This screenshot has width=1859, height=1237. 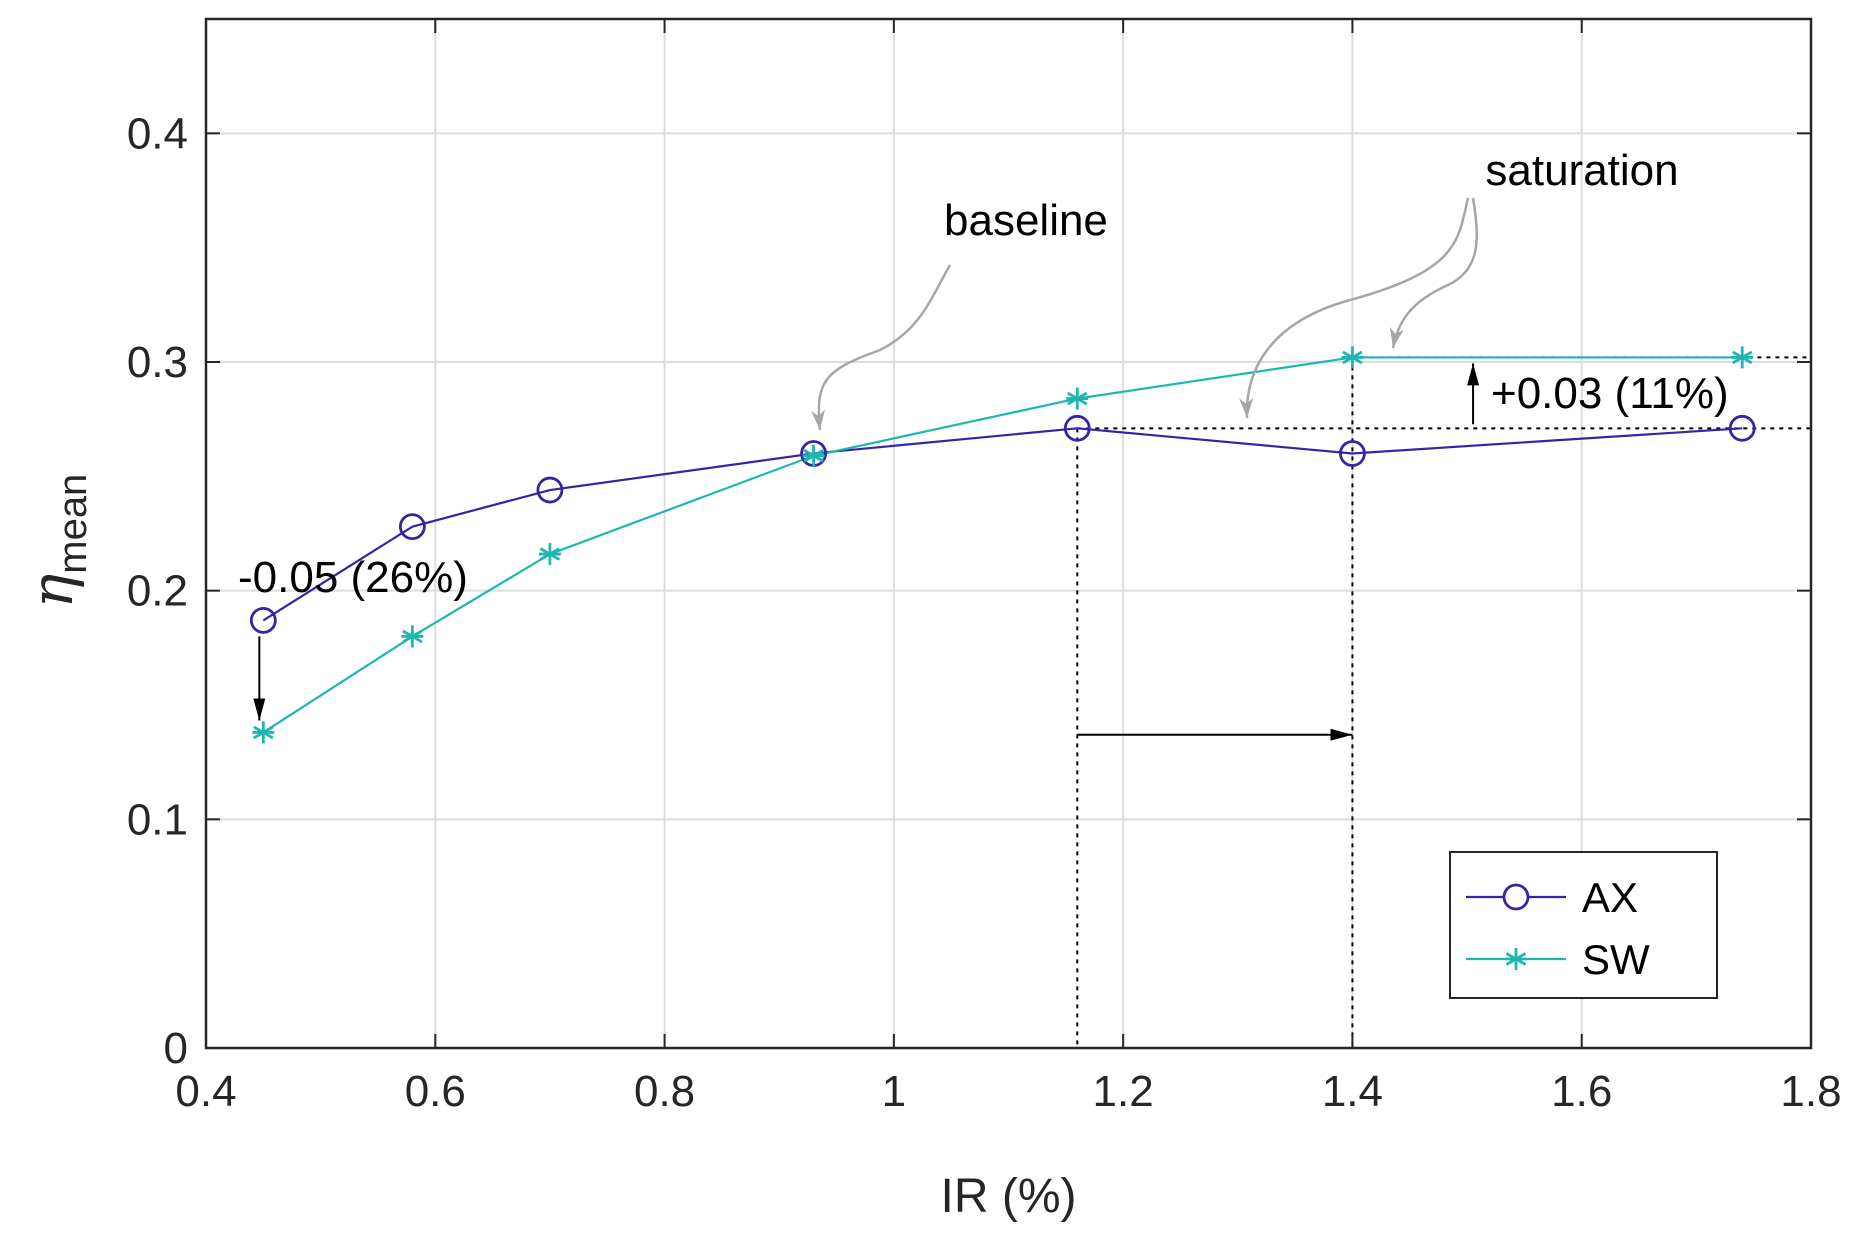 What do you see at coordinates (1610, 897) in the screenshot?
I see `legend-label-AX: AX` at bounding box center [1610, 897].